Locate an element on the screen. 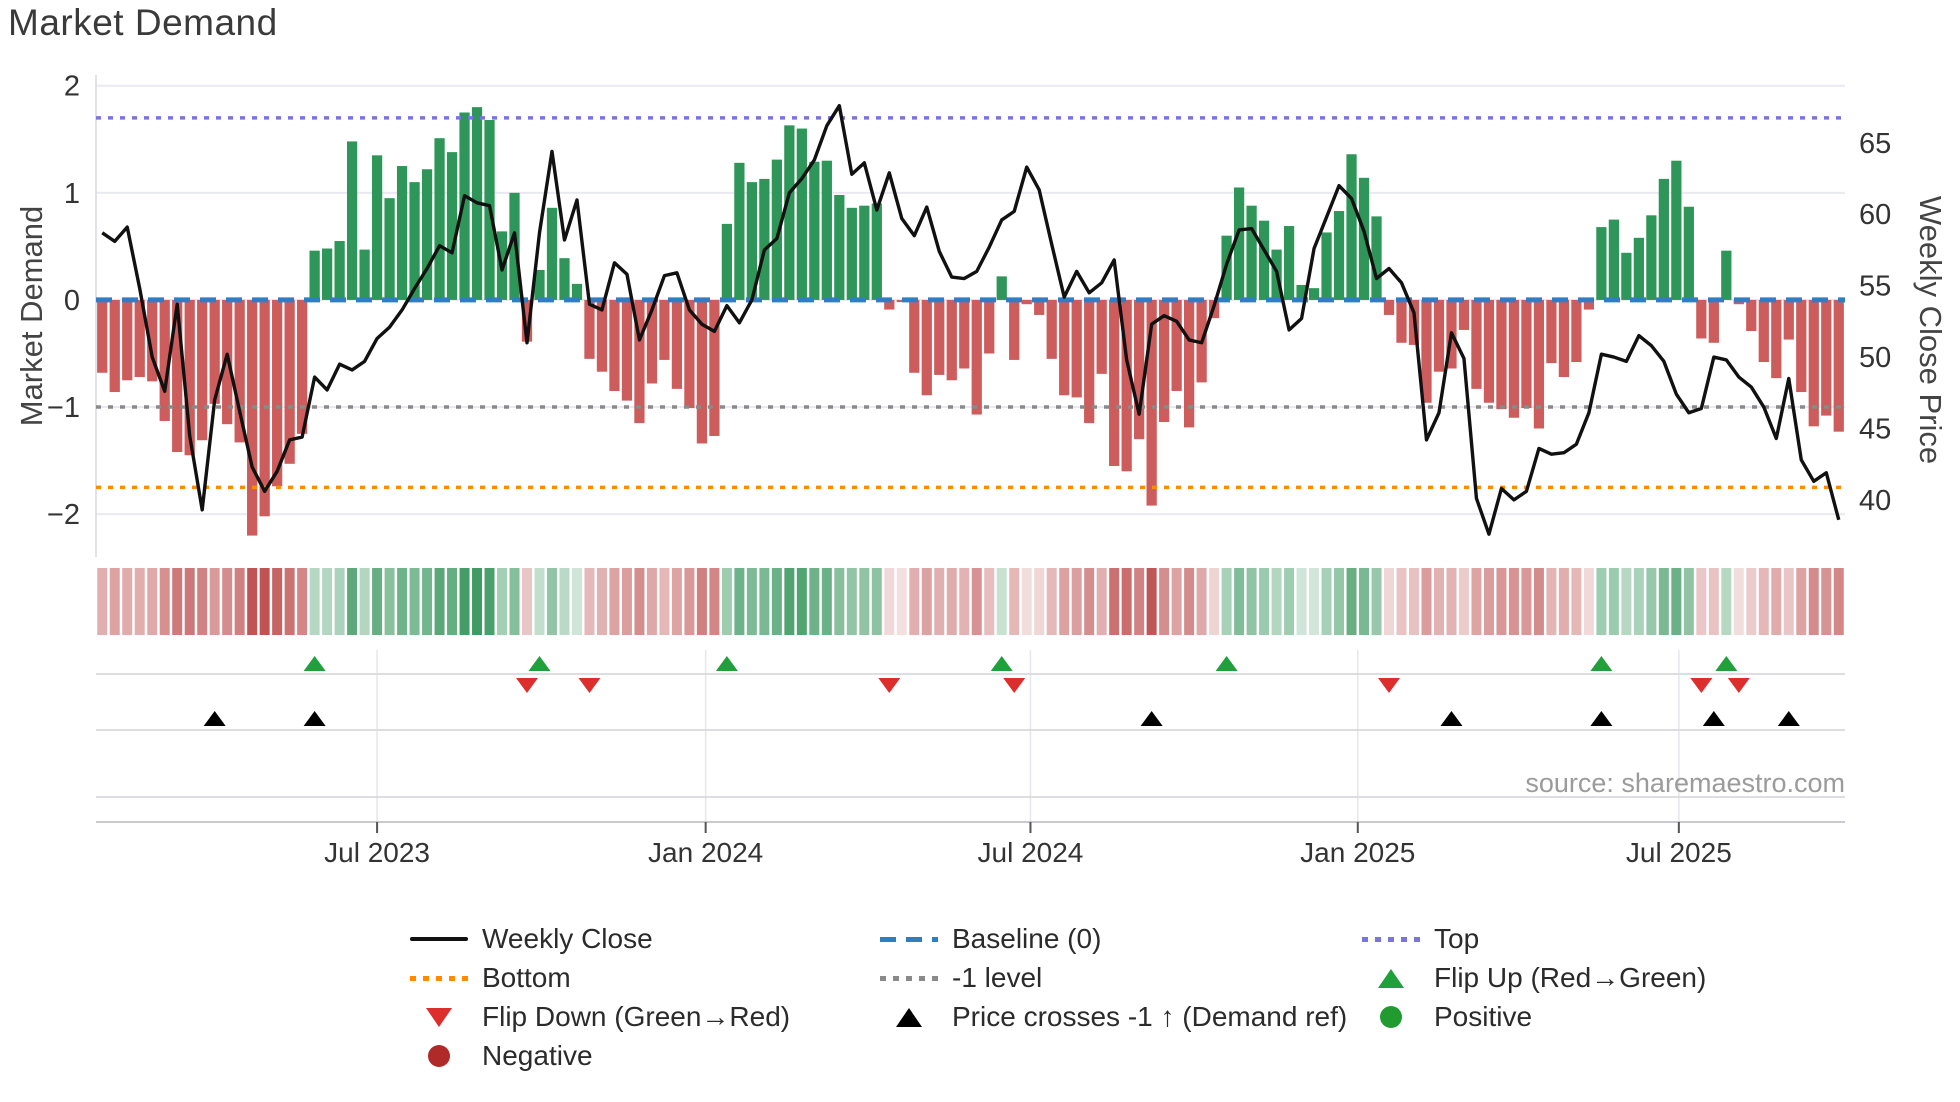 This screenshot has height=1102, width=1960. flip-down-markers is located at coordinates (1133, 685).